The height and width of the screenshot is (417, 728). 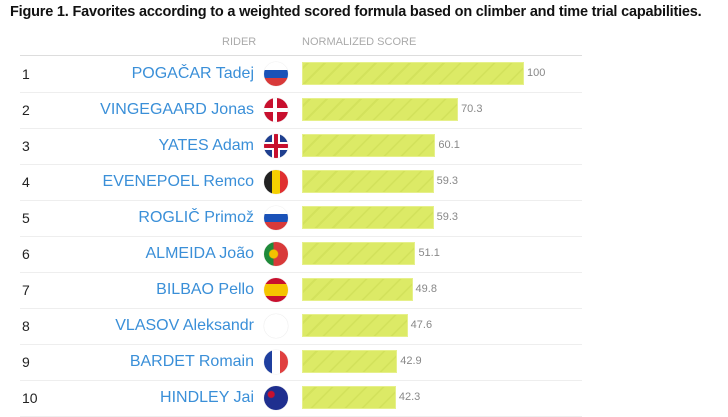 What do you see at coordinates (449, 145) in the screenshot?
I see `score-label: 60.1` at bounding box center [449, 145].